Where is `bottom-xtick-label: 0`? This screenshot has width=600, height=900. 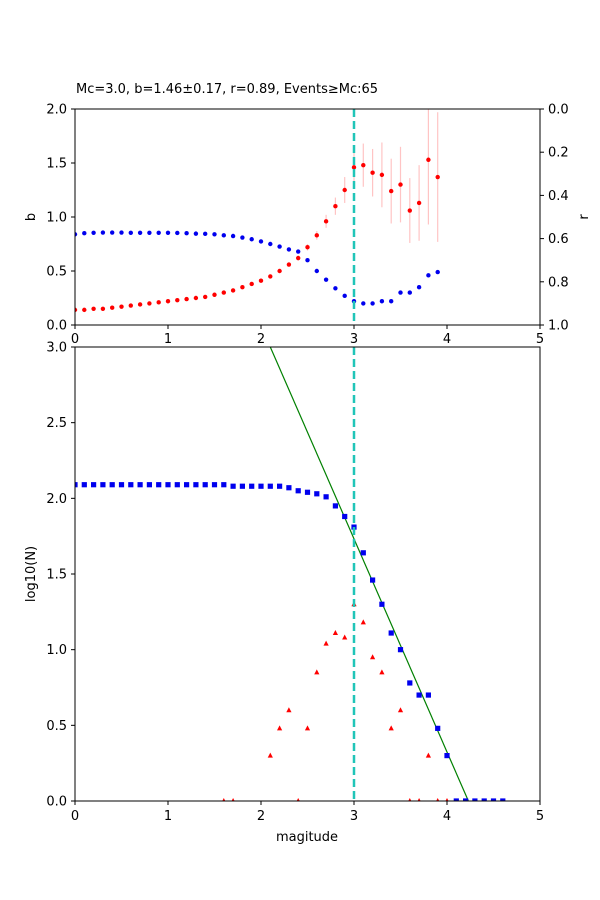
bottom-xtick-label: 0 is located at coordinates (75, 816).